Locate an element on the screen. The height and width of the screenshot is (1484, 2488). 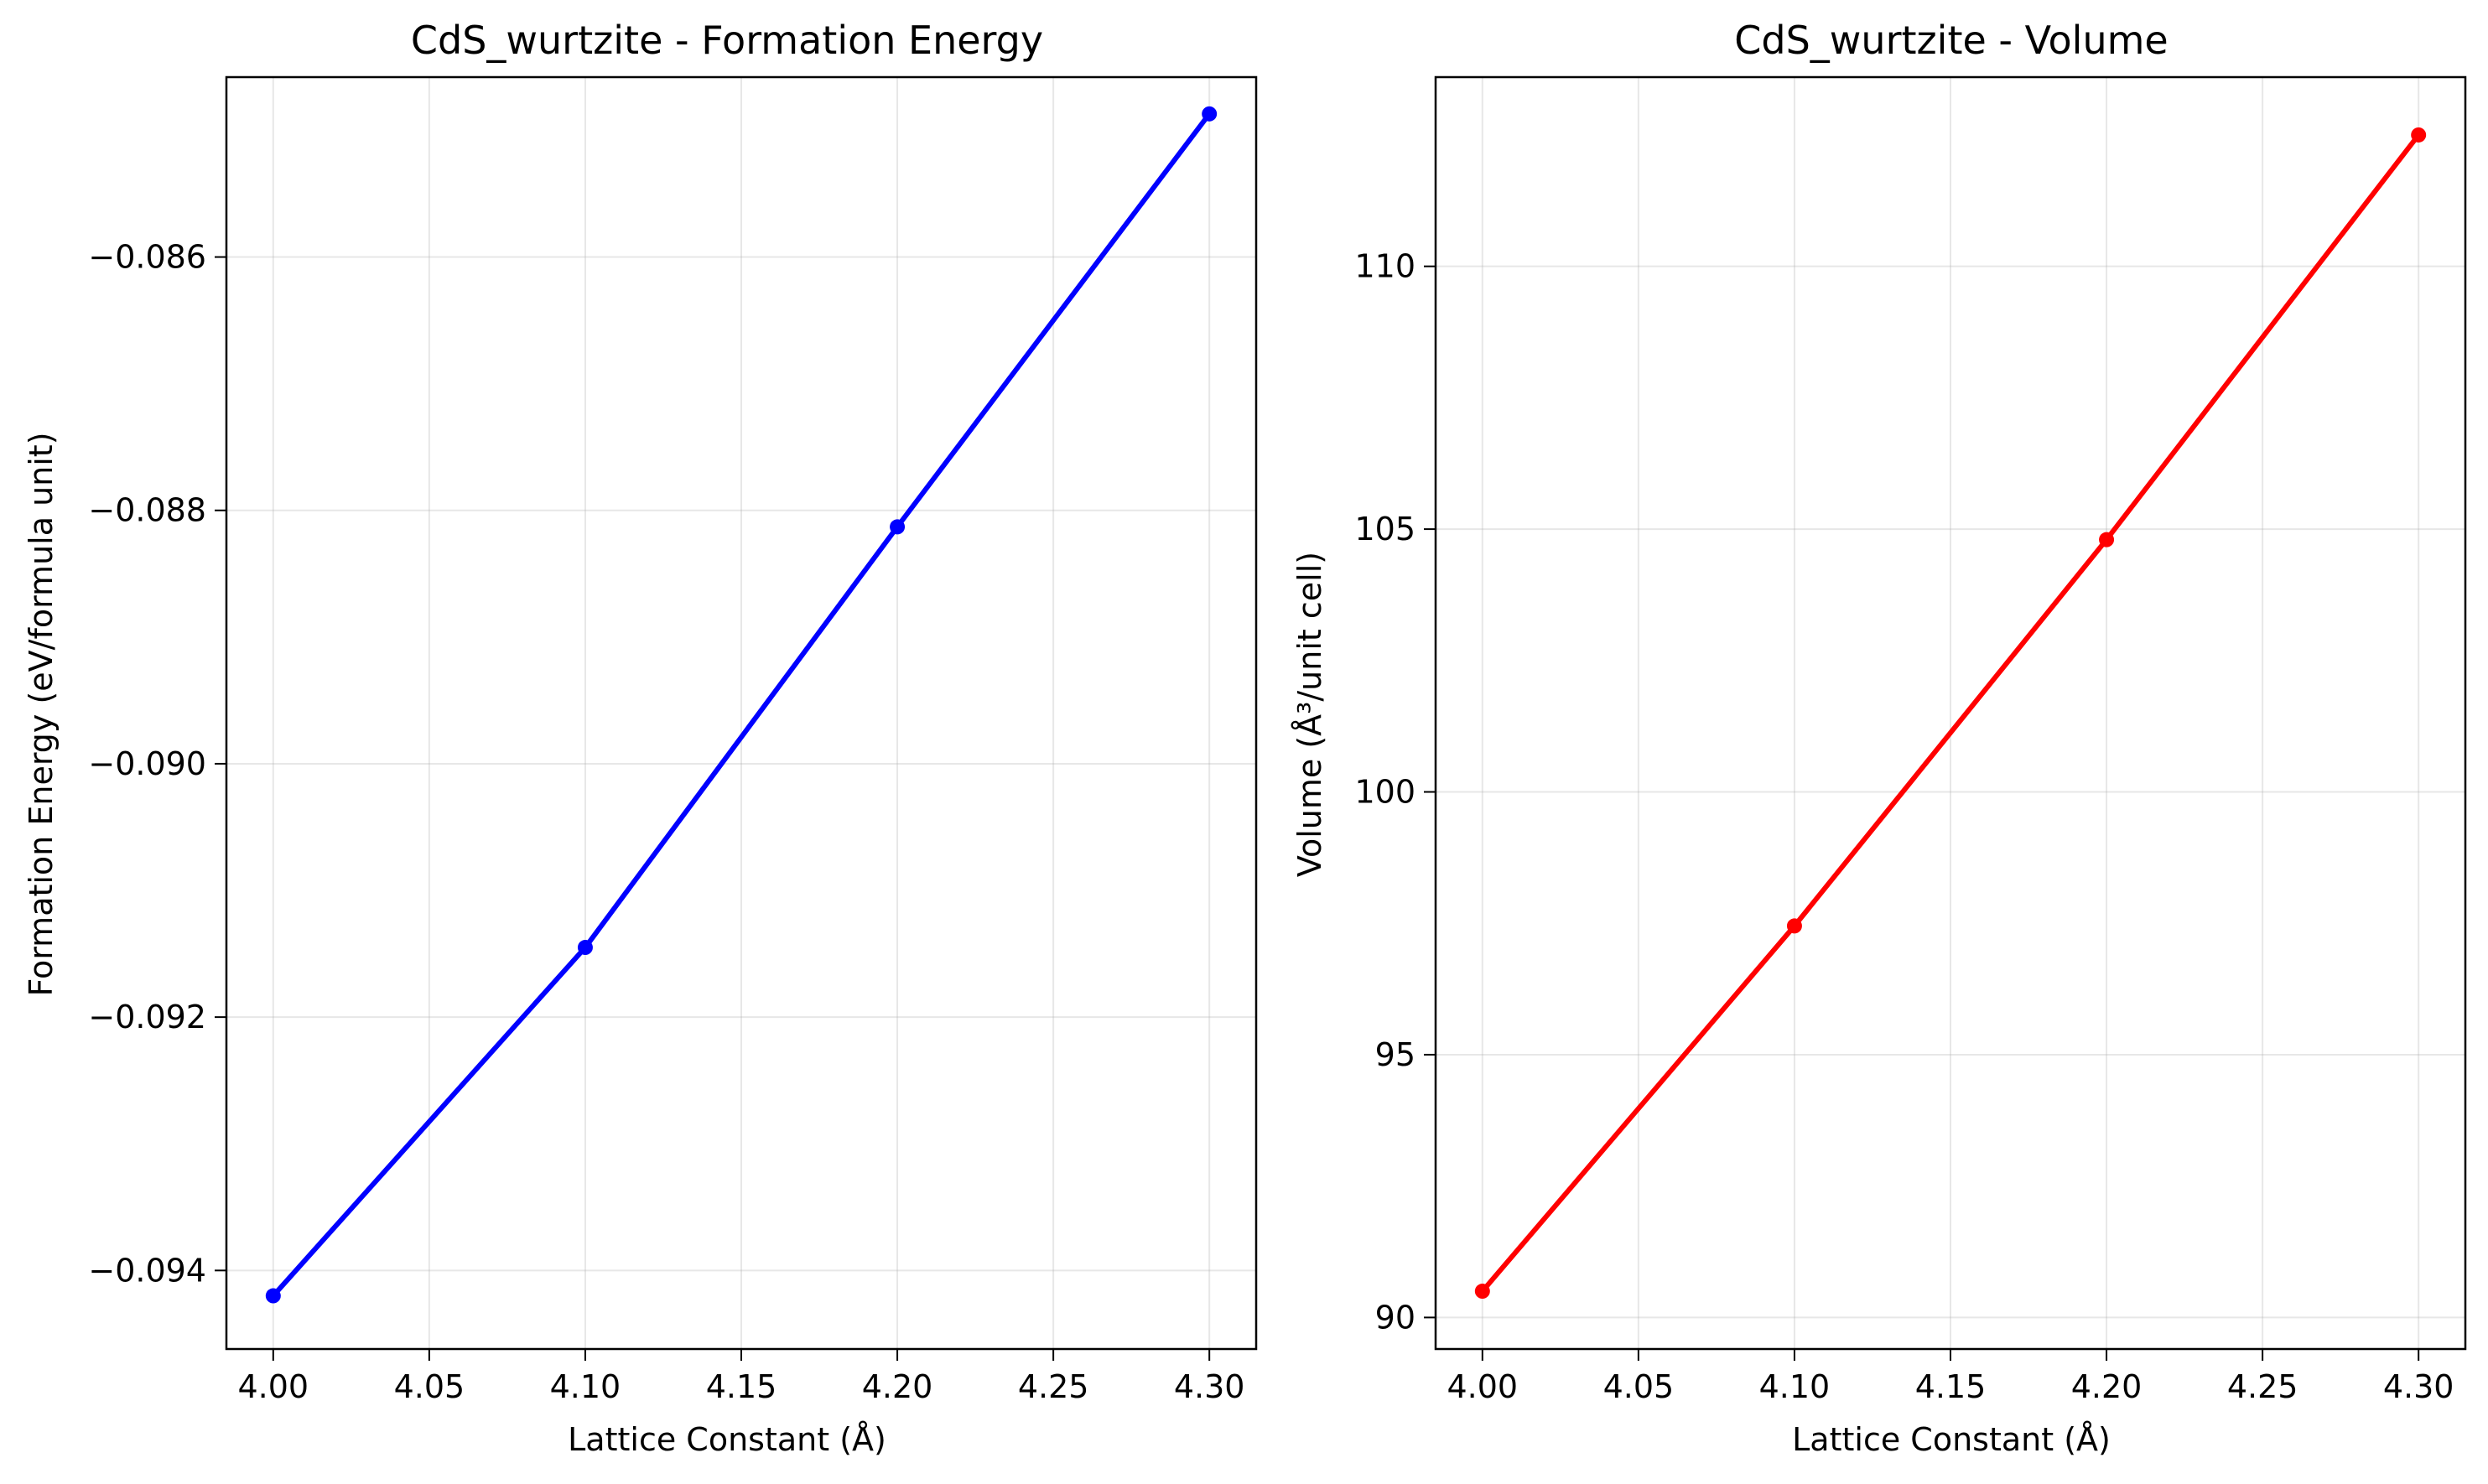
volume-y-tick-label: 95 is located at coordinates (1395, 1054).